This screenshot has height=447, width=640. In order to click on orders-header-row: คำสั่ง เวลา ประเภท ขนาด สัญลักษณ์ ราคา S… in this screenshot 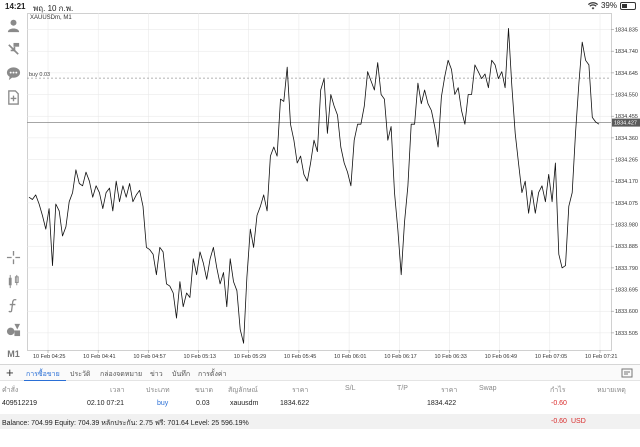, I will do `click(320, 388)`.